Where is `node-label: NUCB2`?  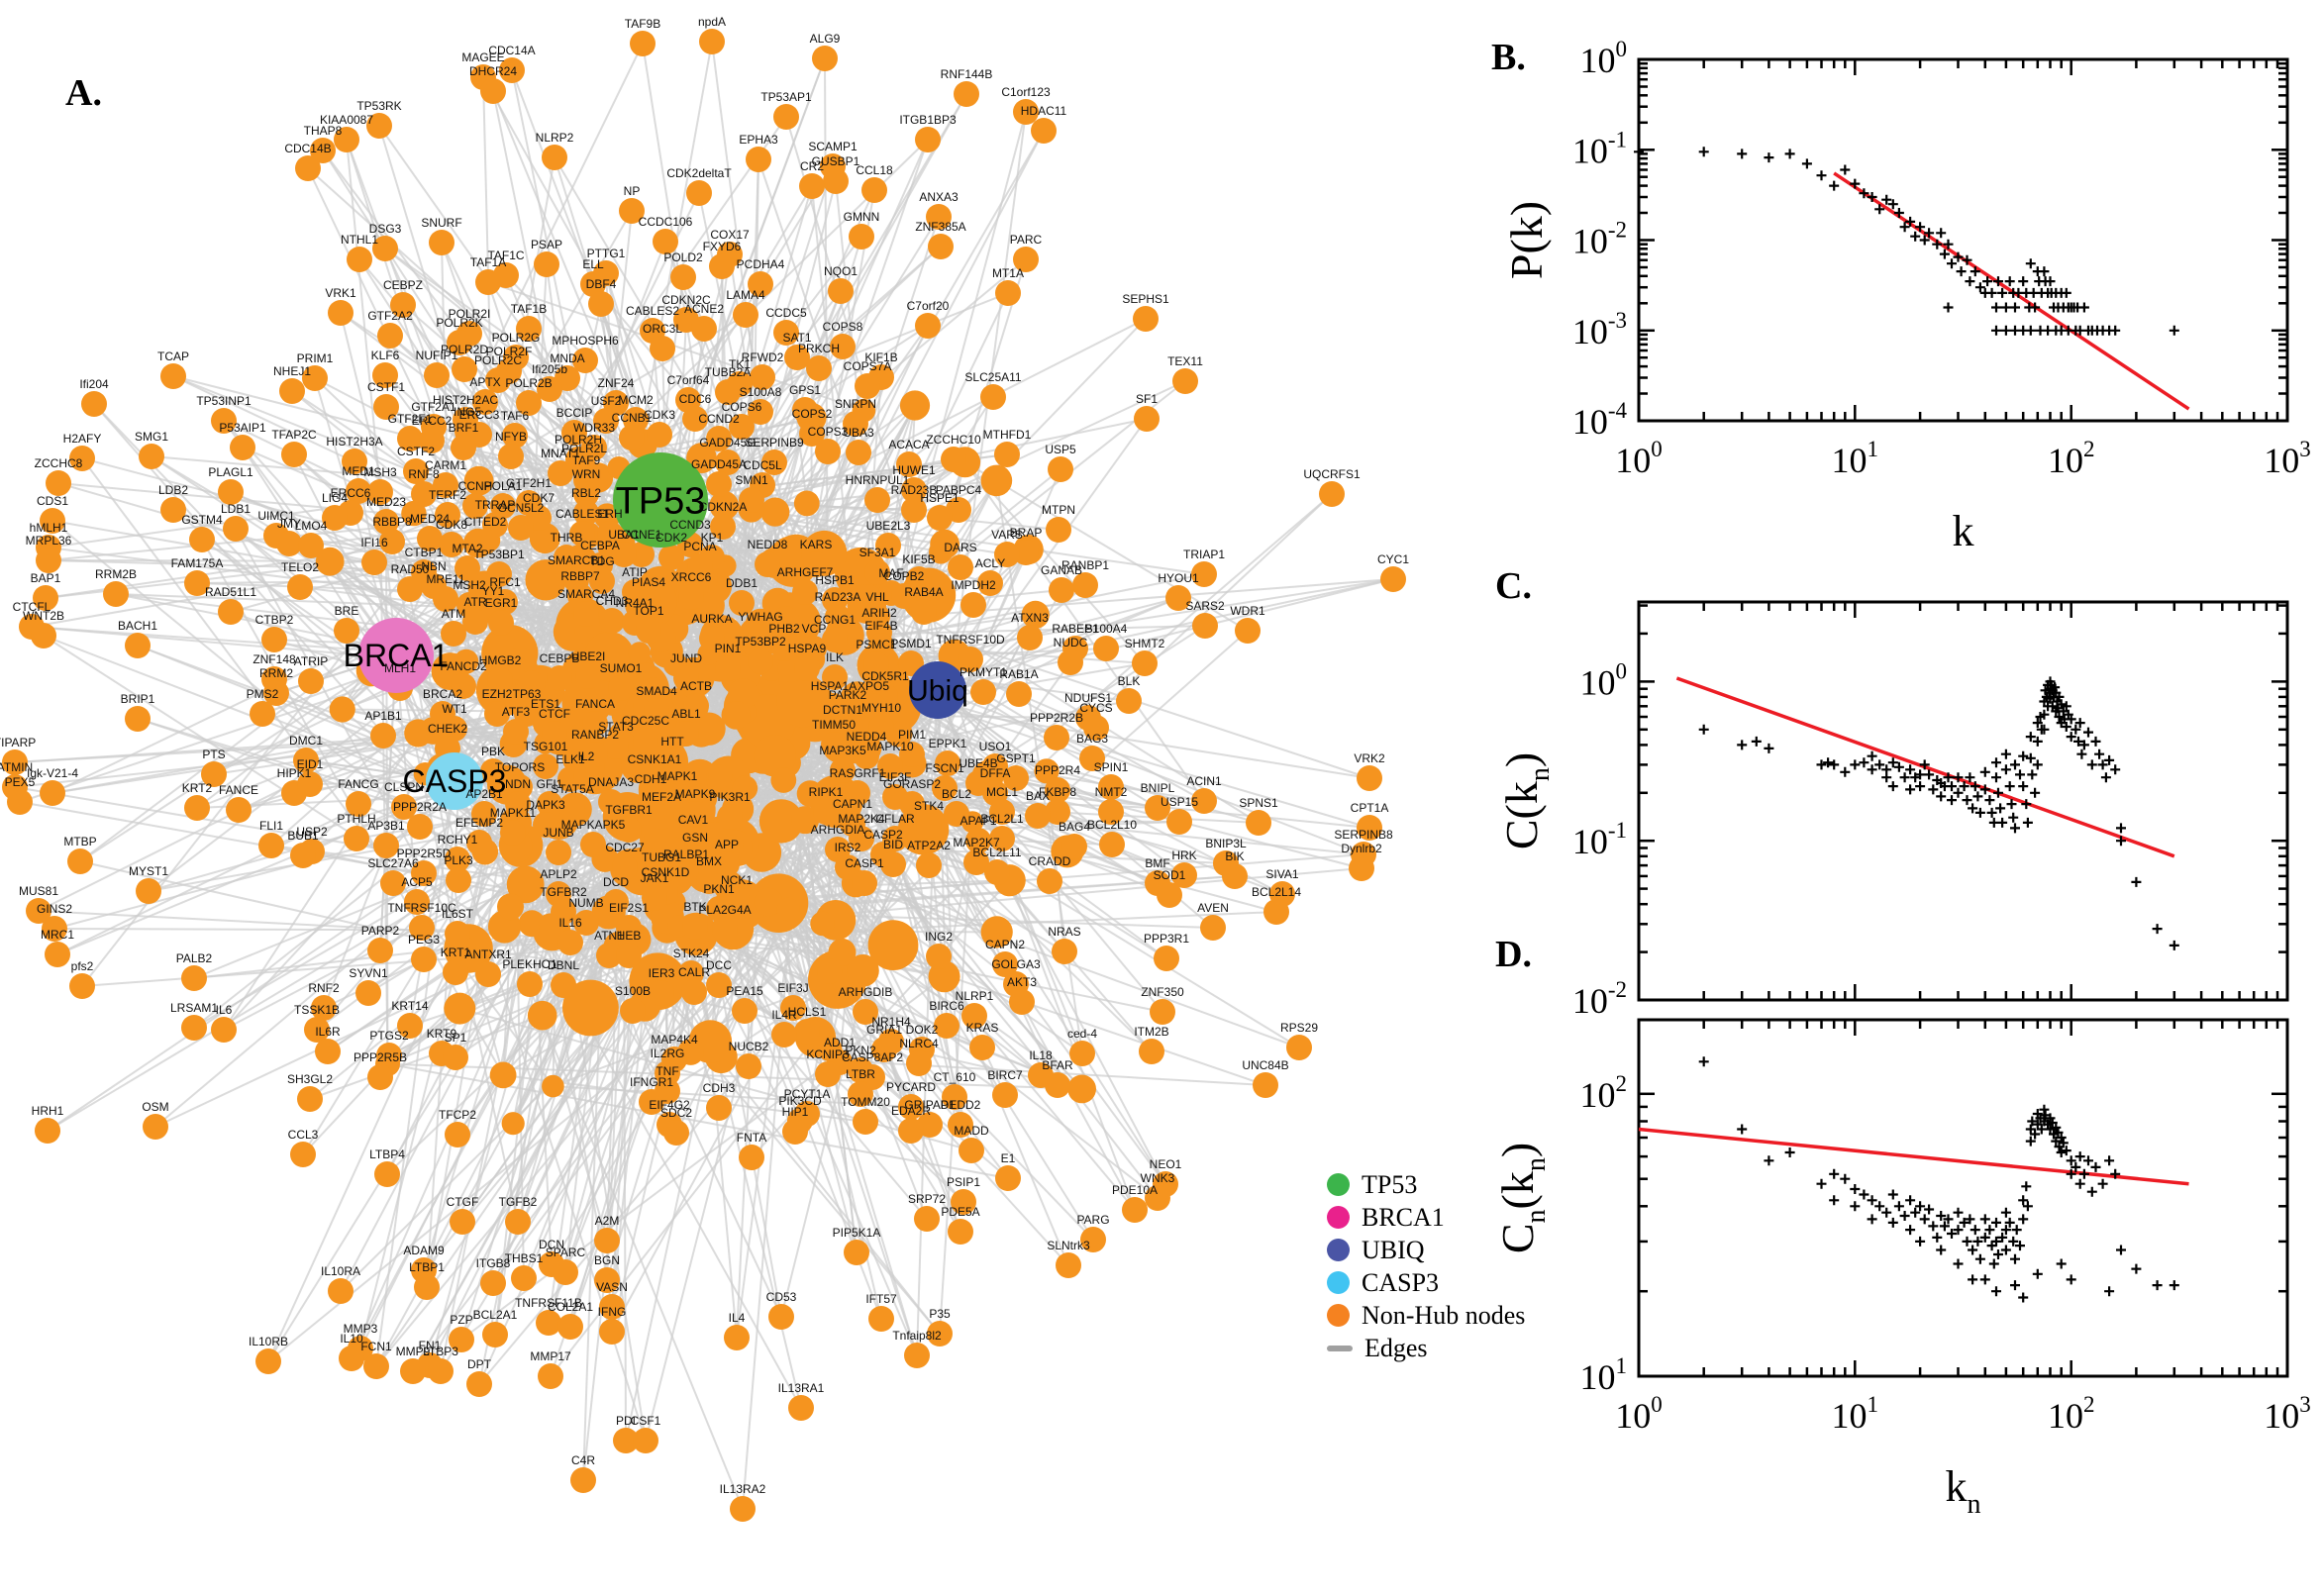 node-label: NUCB2 is located at coordinates (749, 1046).